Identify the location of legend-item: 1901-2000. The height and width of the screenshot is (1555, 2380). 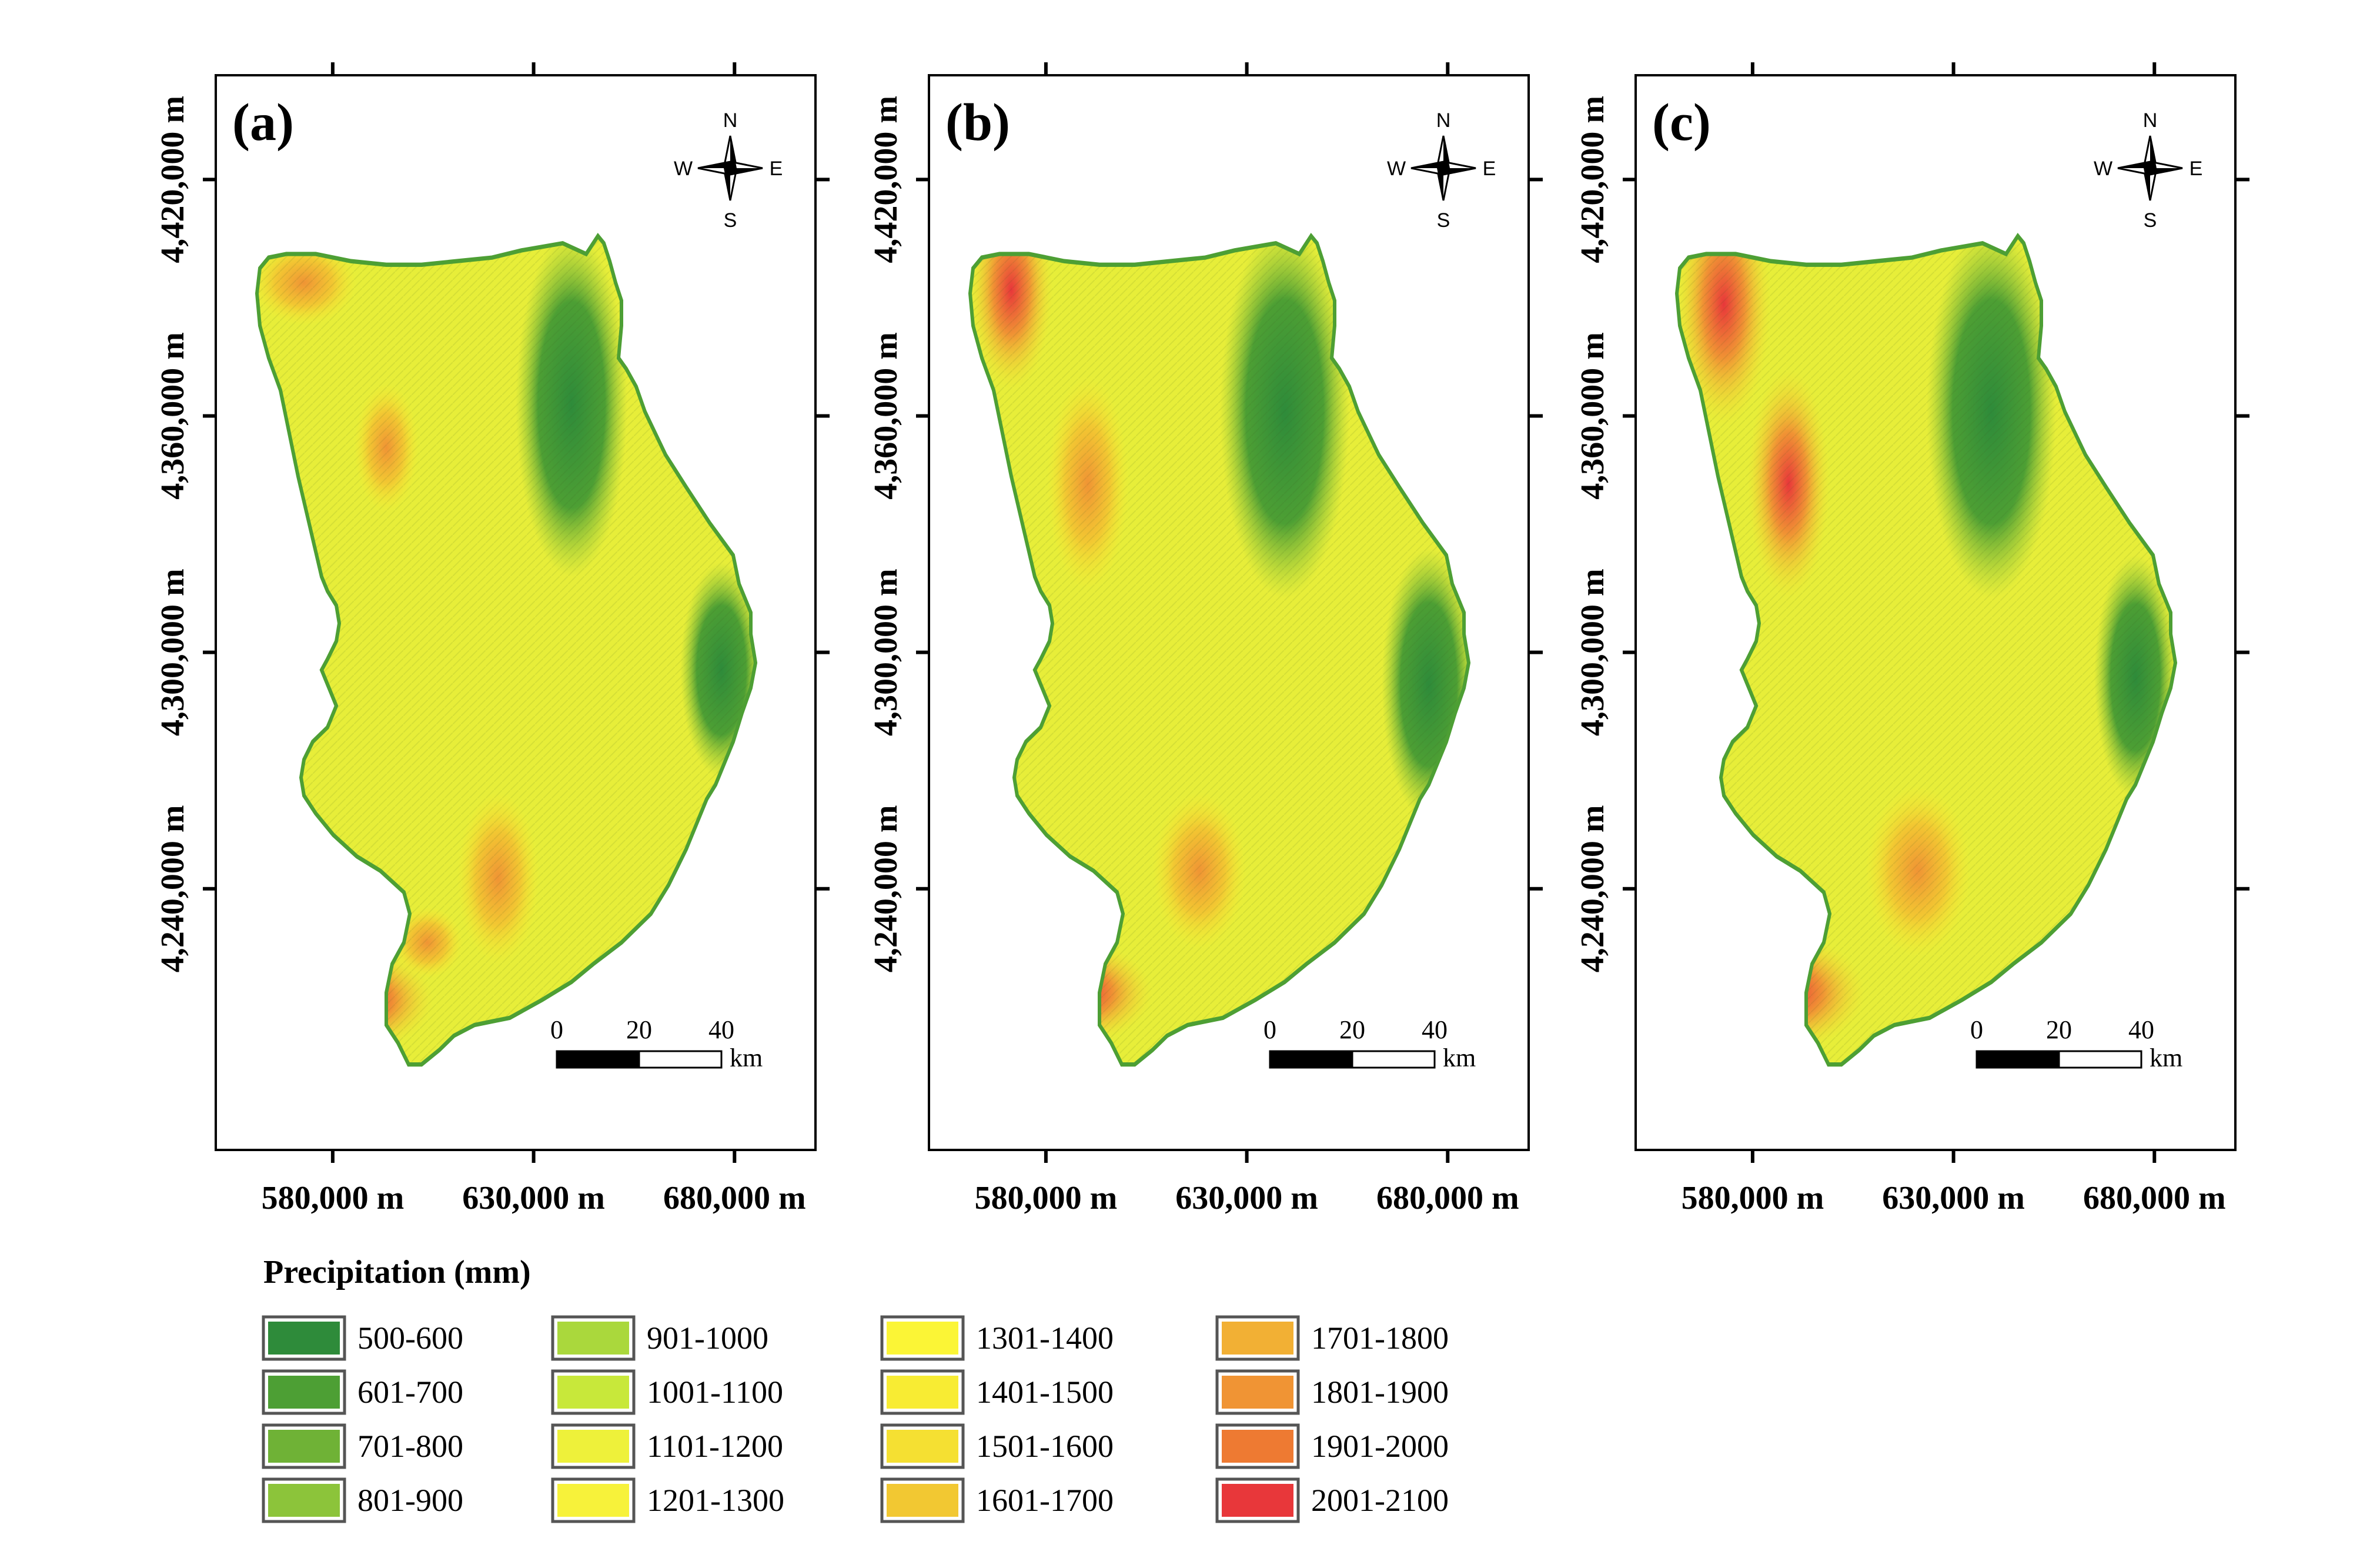
(1332, 1446).